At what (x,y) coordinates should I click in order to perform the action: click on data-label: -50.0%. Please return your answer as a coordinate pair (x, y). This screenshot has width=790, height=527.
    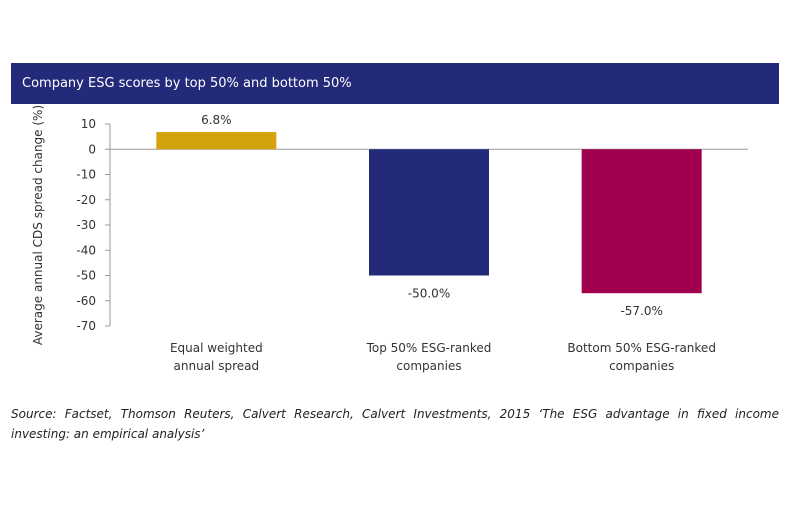
    Looking at the image, I should click on (429, 294).